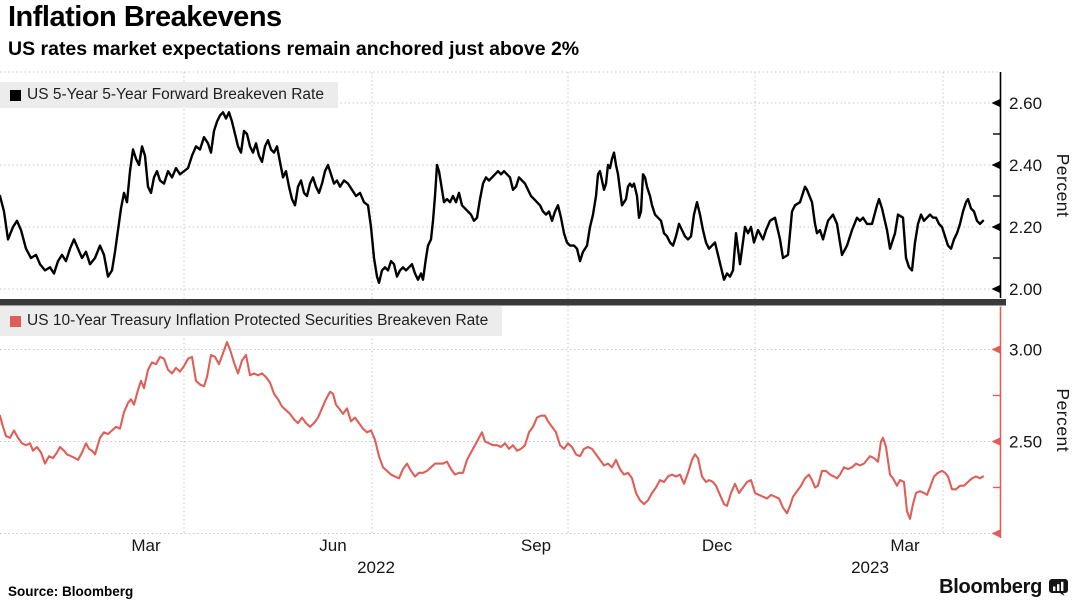 The height and width of the screenshot is (608, 1078). I want to click on y-tick-label: 2.60, so click(1025, 103).